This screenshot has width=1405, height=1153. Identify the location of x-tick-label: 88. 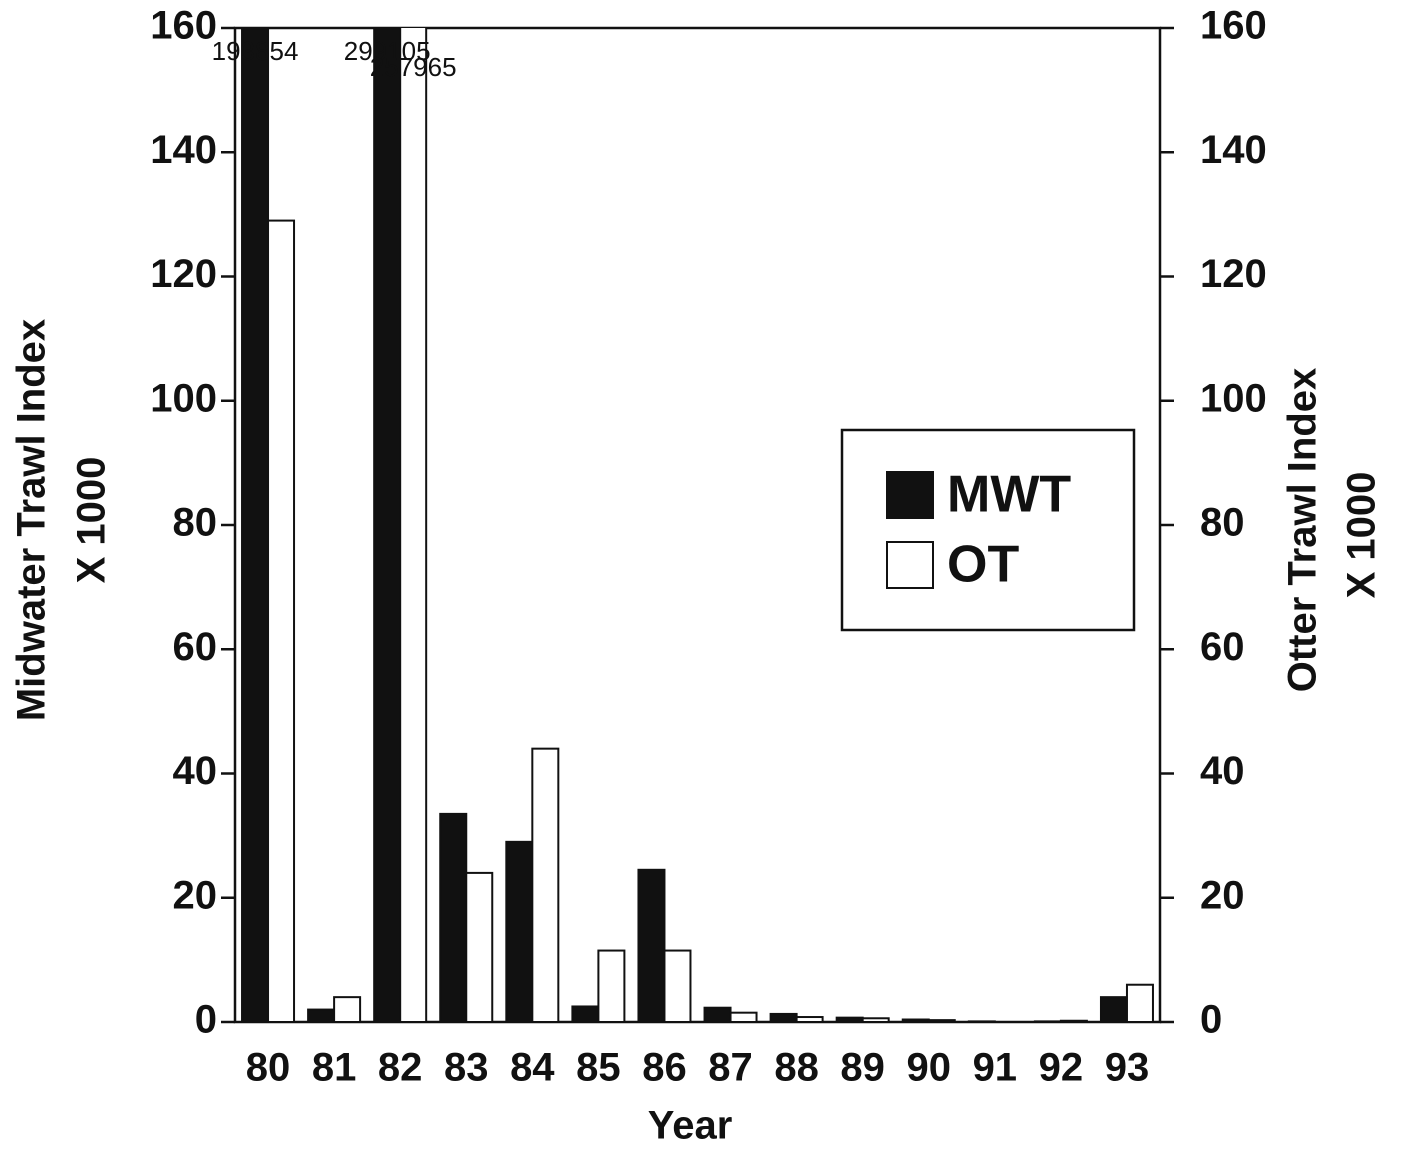
(796, 1068).